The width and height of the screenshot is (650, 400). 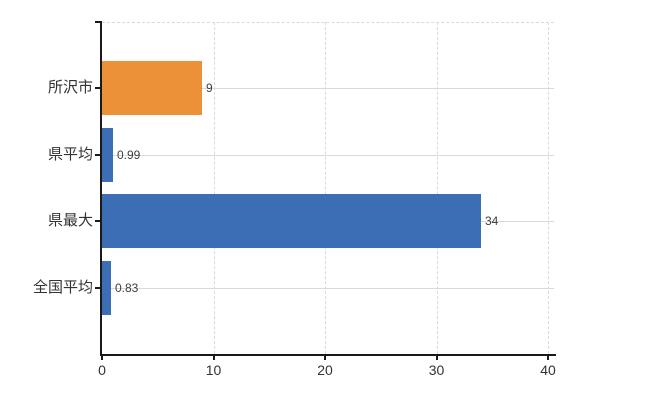 I want to click on x-axis-tick-label: 10, so click(x=213, y=370).